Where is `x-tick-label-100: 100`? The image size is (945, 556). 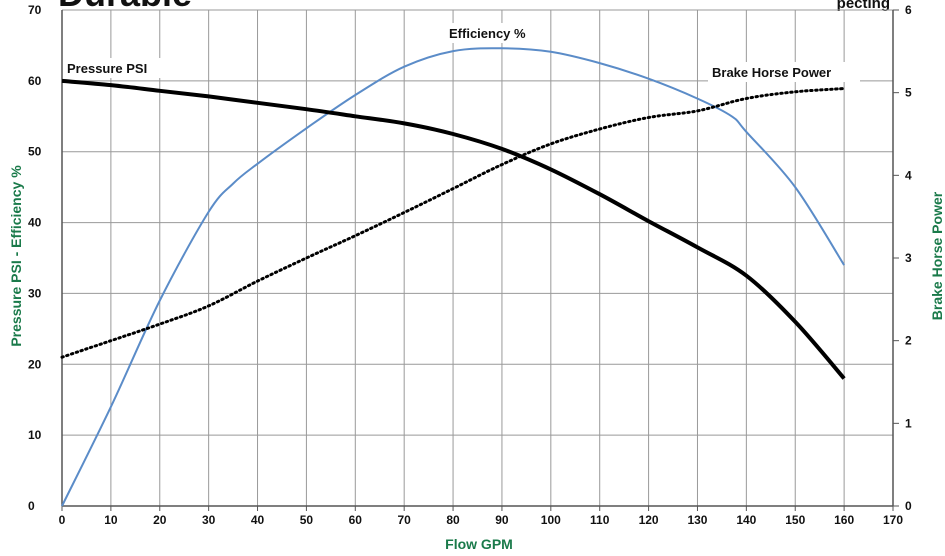
x-tick-label-100: 100 is located at coordinates (551, 520).